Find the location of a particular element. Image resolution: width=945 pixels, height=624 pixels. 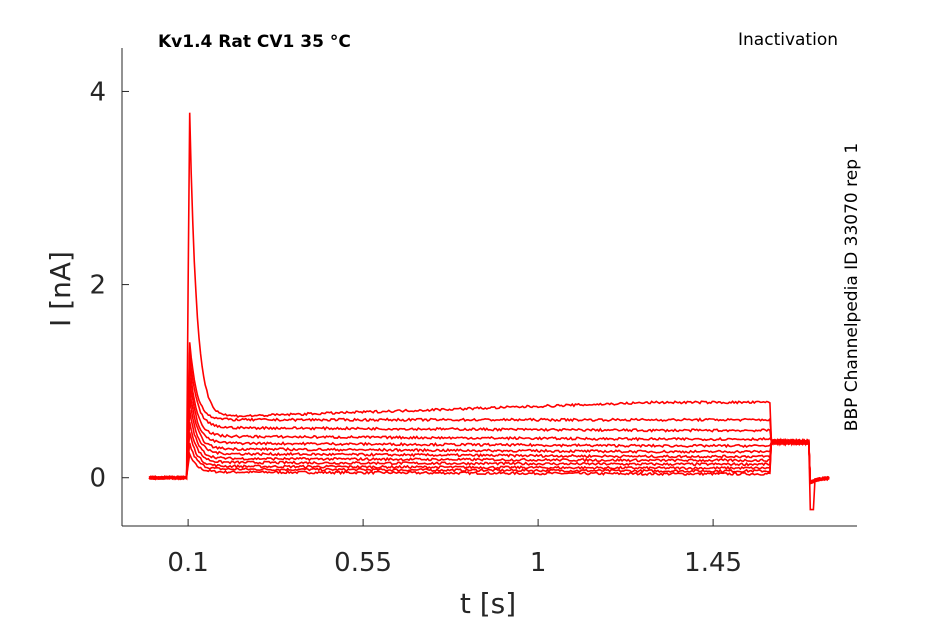

y-tick-label: 2 is located at coordinates (97, 286).